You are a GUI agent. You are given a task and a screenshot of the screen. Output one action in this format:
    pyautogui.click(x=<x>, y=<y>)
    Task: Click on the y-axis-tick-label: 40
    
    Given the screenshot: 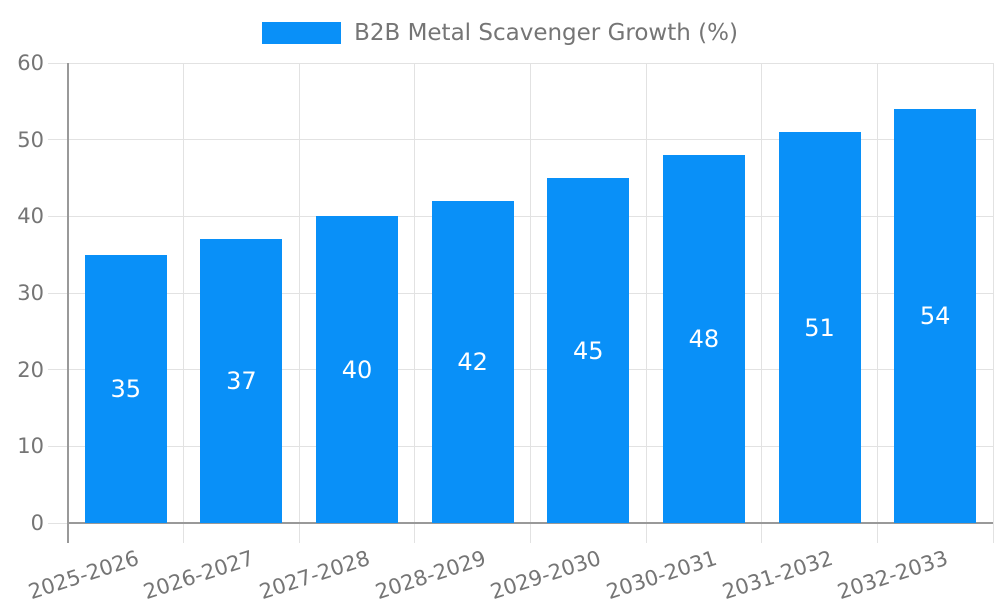 What is the action you would take?
    pyautogui.click(x=30, y=216)
    